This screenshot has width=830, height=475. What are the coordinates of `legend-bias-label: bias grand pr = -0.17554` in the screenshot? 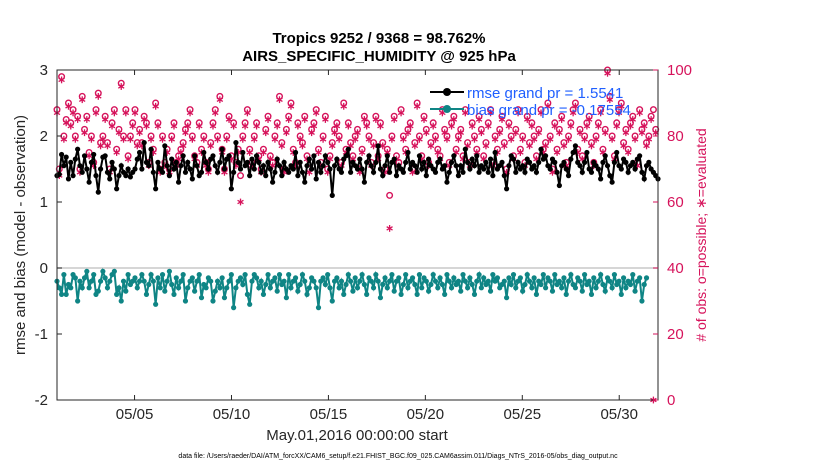 It's located at (549, 110).